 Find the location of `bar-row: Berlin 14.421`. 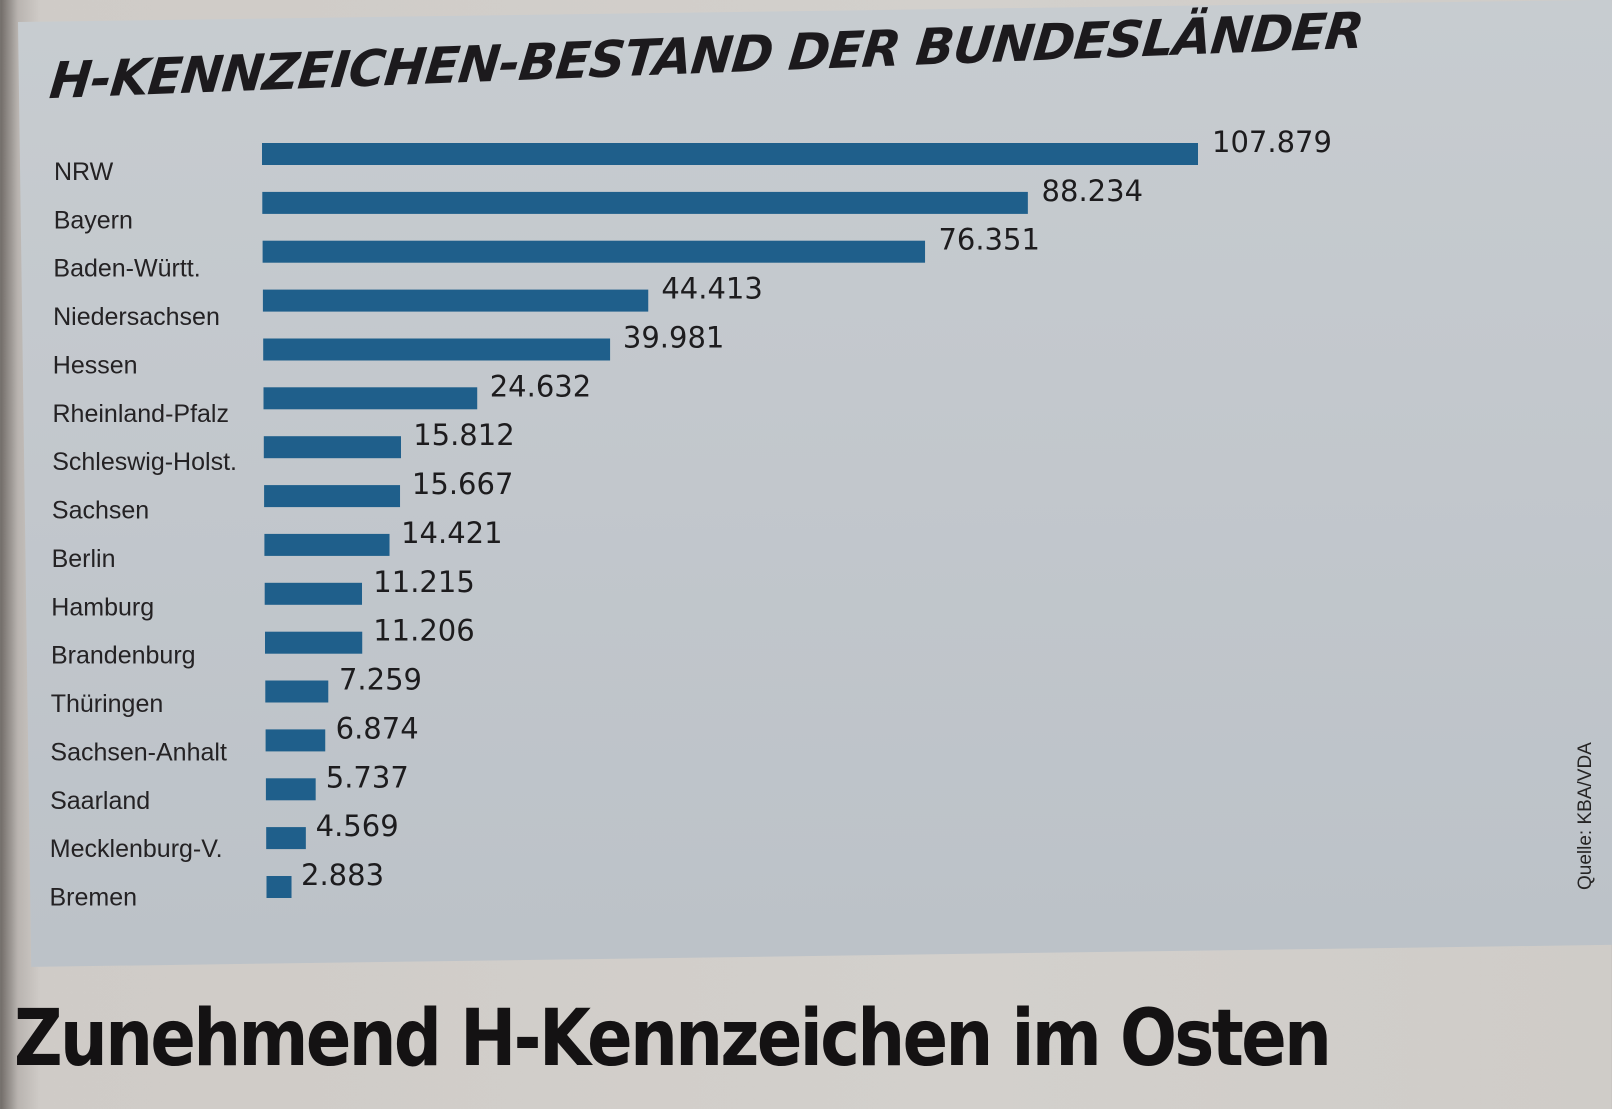

bar-row: Berlin 14.421 is located at coordinates (277, 544).